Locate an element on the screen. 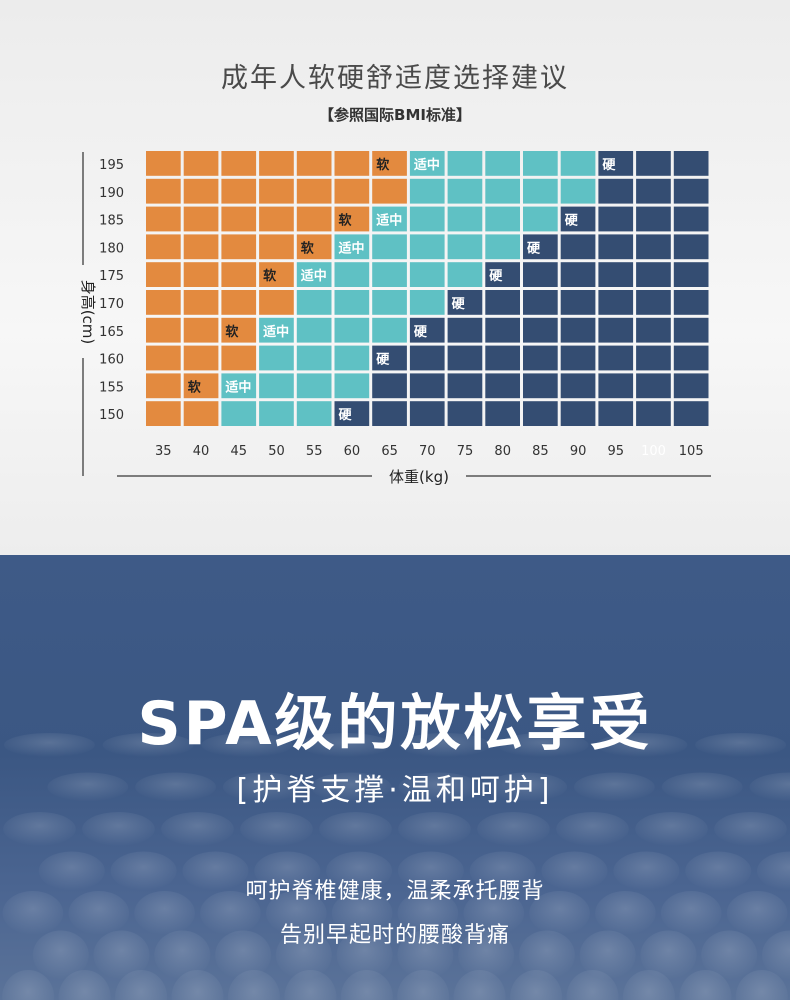 This screenshot has width=790, height=1000. promo-tagline: [护脊支撑·温和呵护] is located at coordinates (395, 790).